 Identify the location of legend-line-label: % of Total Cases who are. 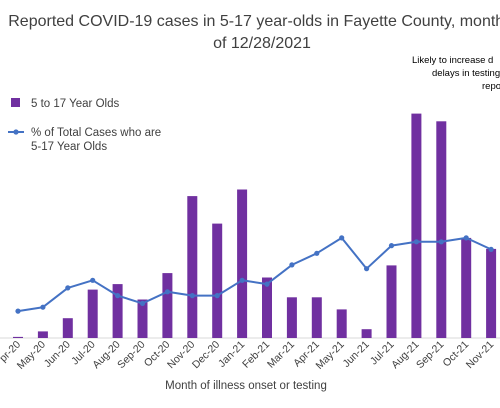
(96, 133).